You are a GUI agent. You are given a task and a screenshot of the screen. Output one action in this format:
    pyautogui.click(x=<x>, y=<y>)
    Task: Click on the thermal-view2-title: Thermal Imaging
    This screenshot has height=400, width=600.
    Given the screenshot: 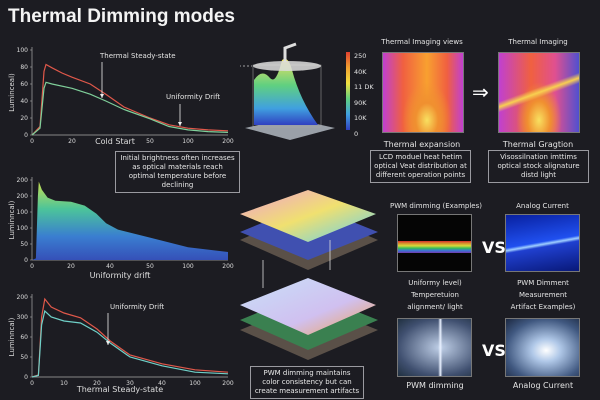 What is the action you would take?
    pyautogui.click(x=538, y=42)
    